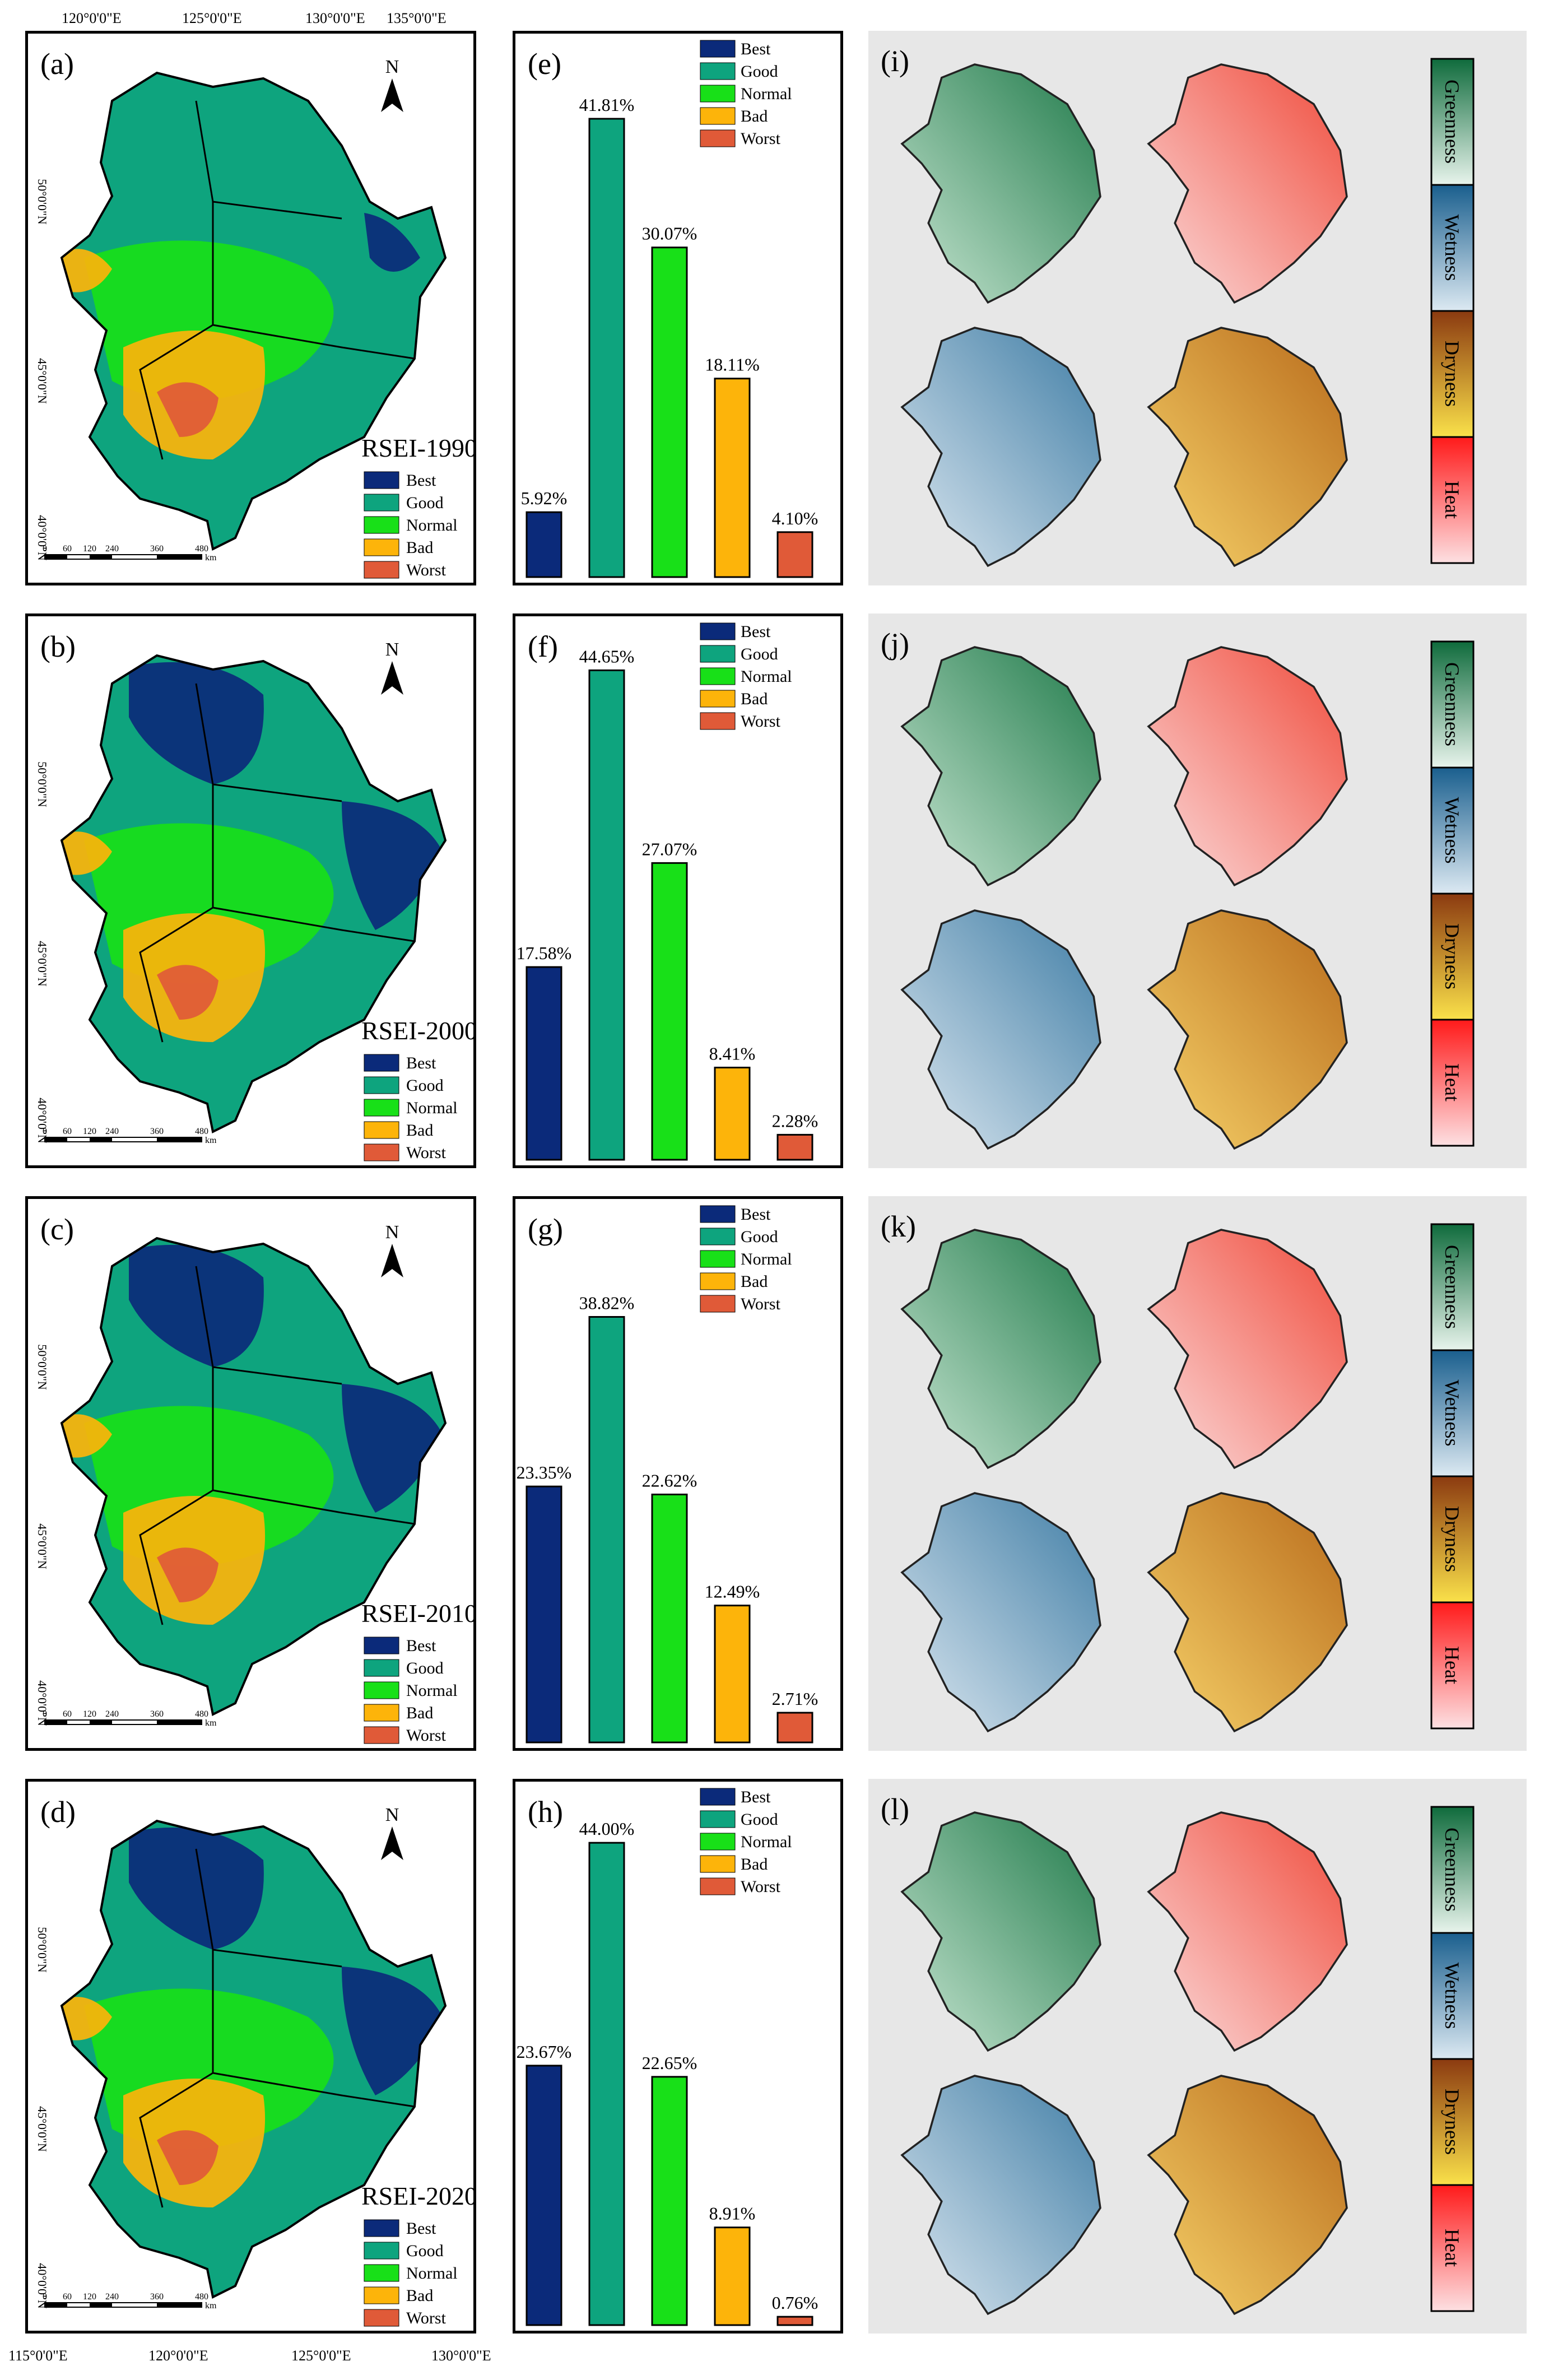 Image resolution: width=1544 pixels, height=2380 pixels. Describe the element at coordinates (58, 646) in the screenshot. I see `panel-label: (b)` at that location.